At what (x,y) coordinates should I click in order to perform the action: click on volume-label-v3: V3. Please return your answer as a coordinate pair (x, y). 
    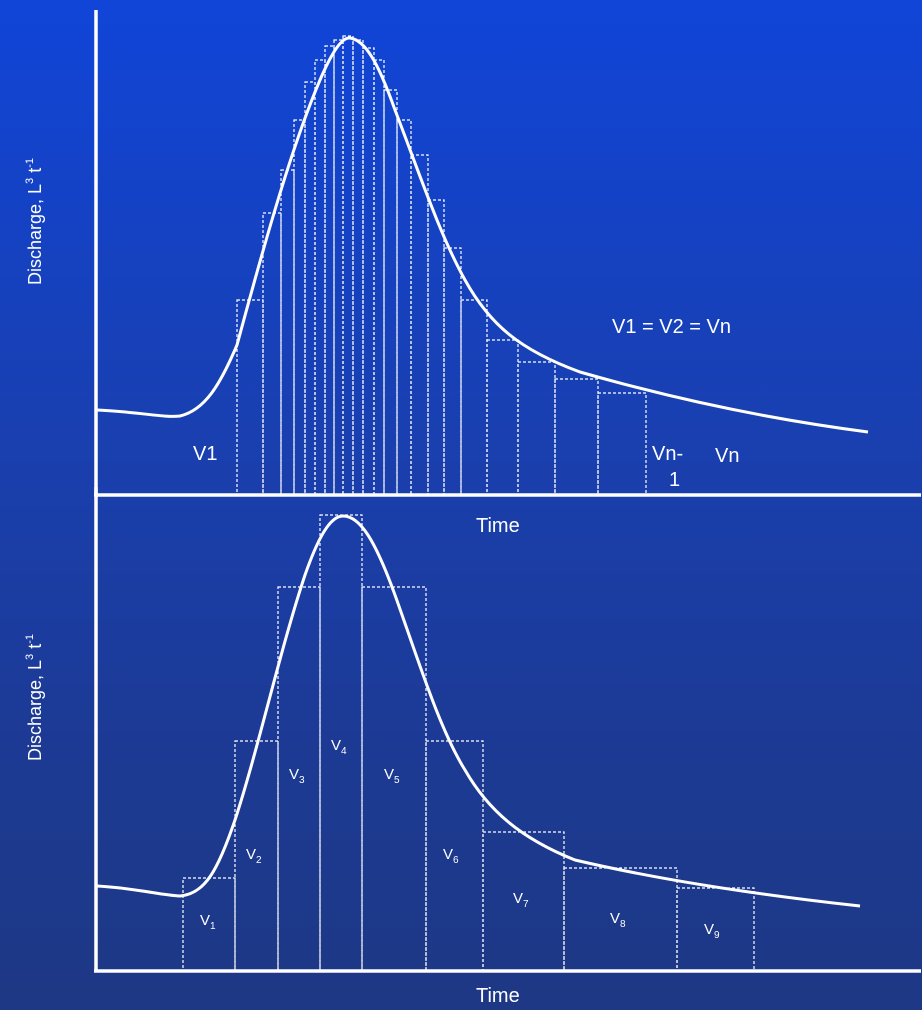
    Looking at the image, I should click on (297, 776).